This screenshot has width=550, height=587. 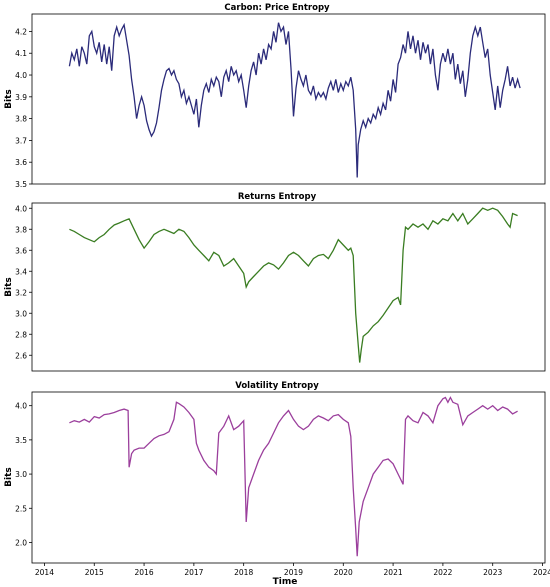 I want to click on x-tick-label: 2019, so click(x=293, y=572).